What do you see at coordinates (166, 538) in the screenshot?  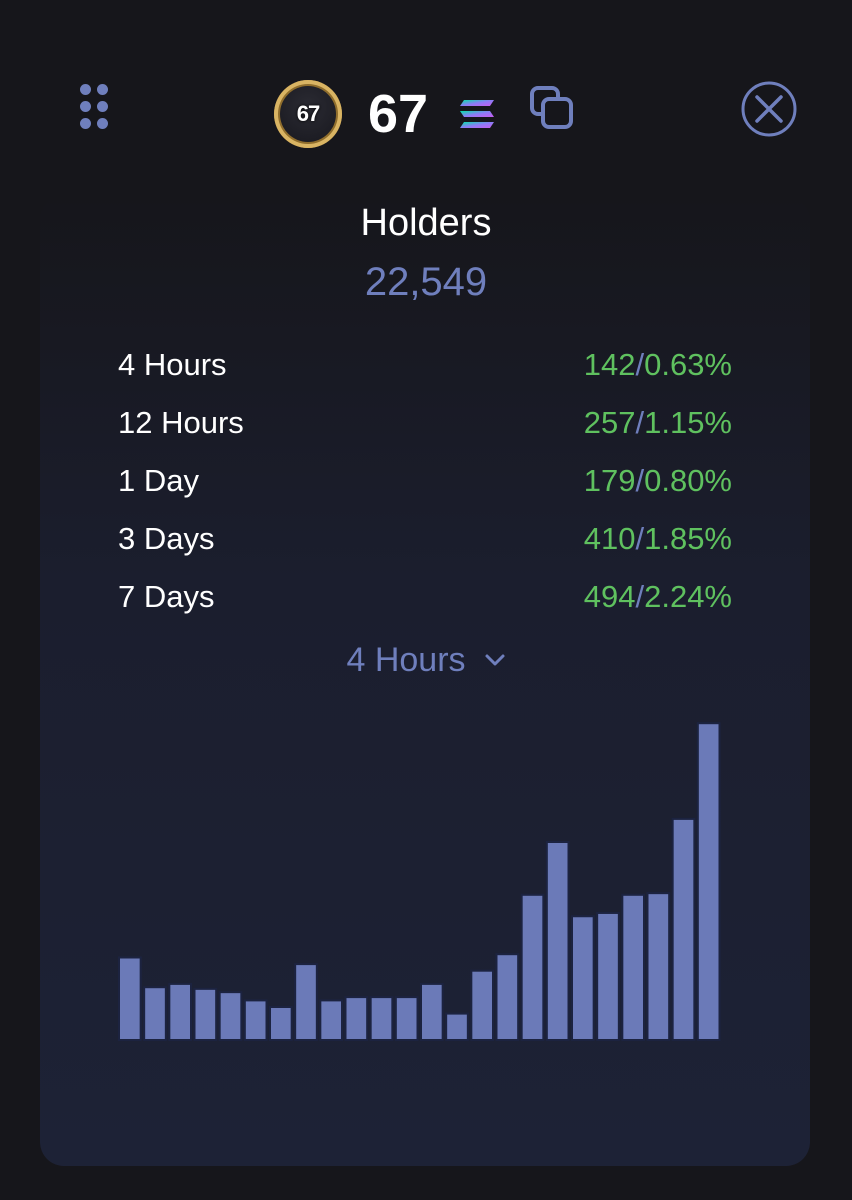 I see `stat-label: 3 Days` at bounding box center [166, 538].